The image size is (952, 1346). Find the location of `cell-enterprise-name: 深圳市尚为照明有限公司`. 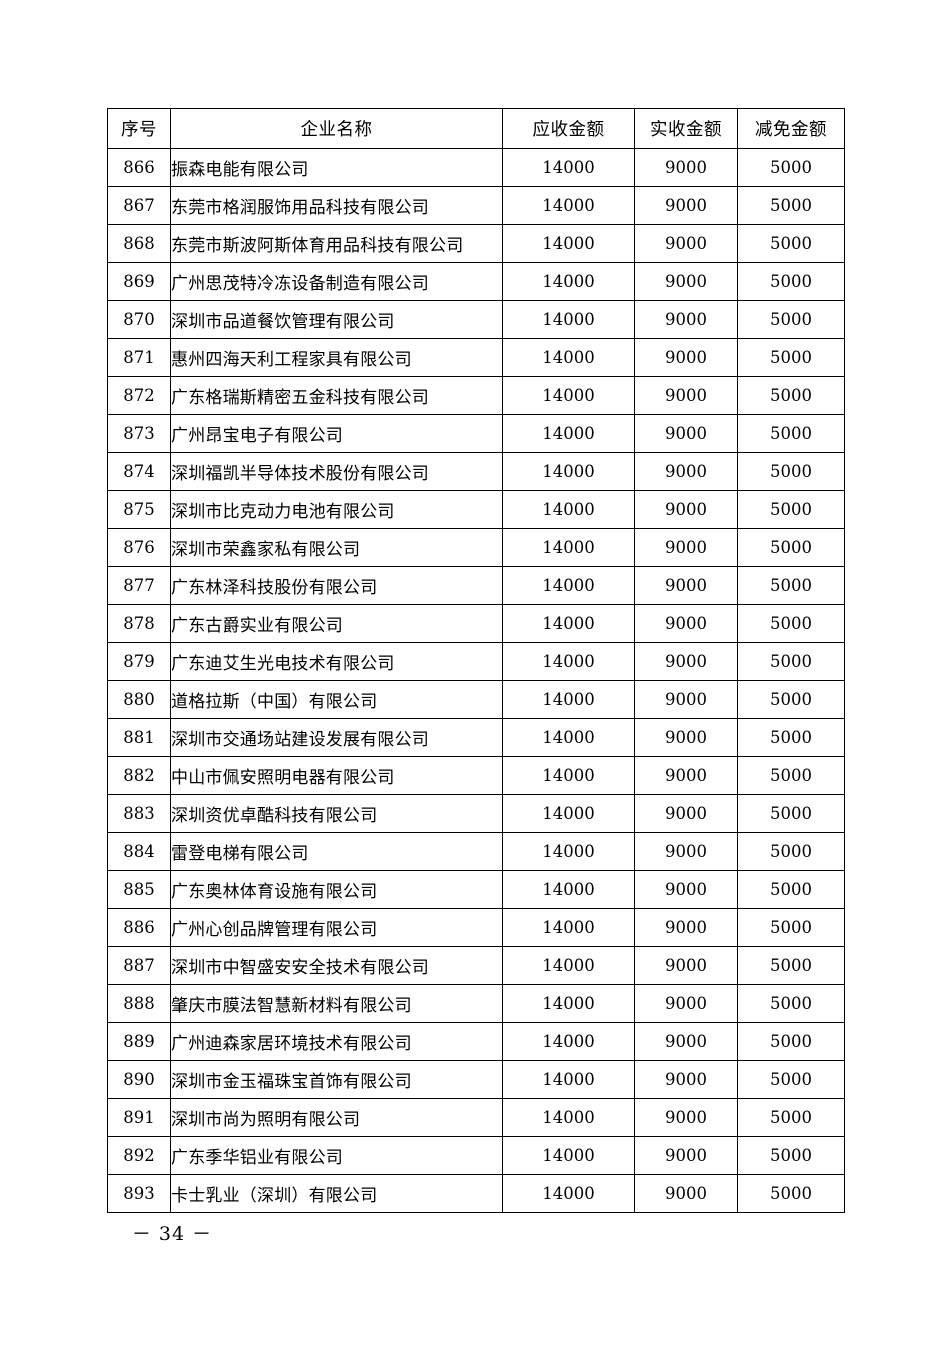

cell-enterprise-name: 深圳市尚为照明有限公司 is located at coordinates (336, 1117).